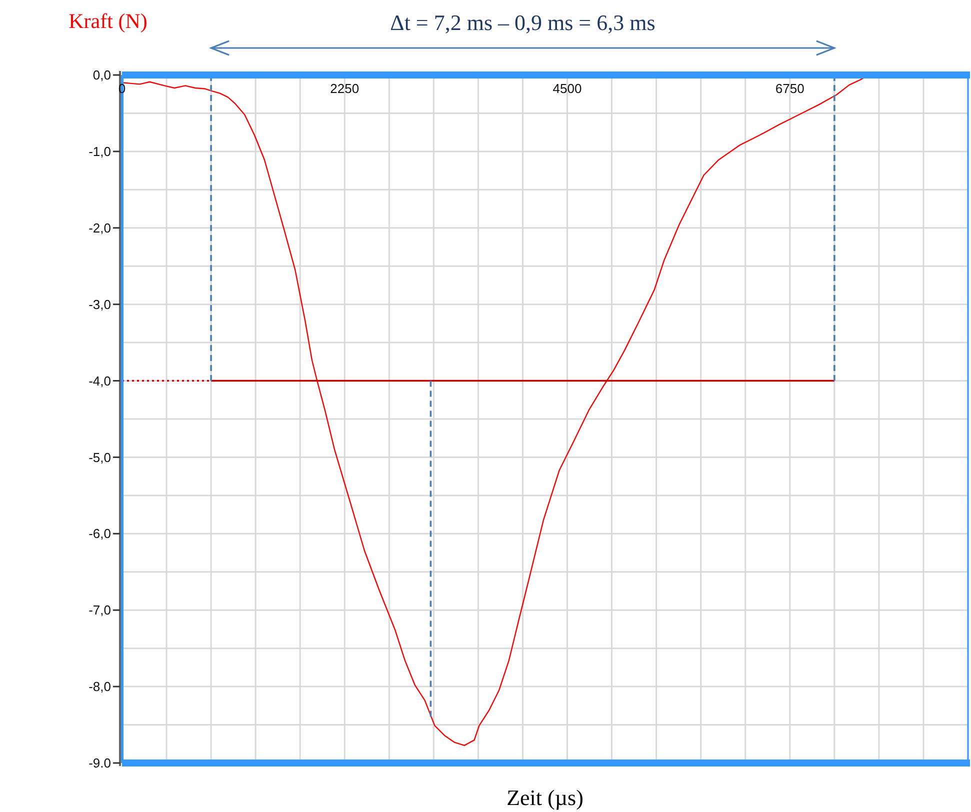 The image size is (971, 812). I want to click on text: Δt = 7,2 ms – 0,9 ms = 6,3 ms, so click(523, 22).